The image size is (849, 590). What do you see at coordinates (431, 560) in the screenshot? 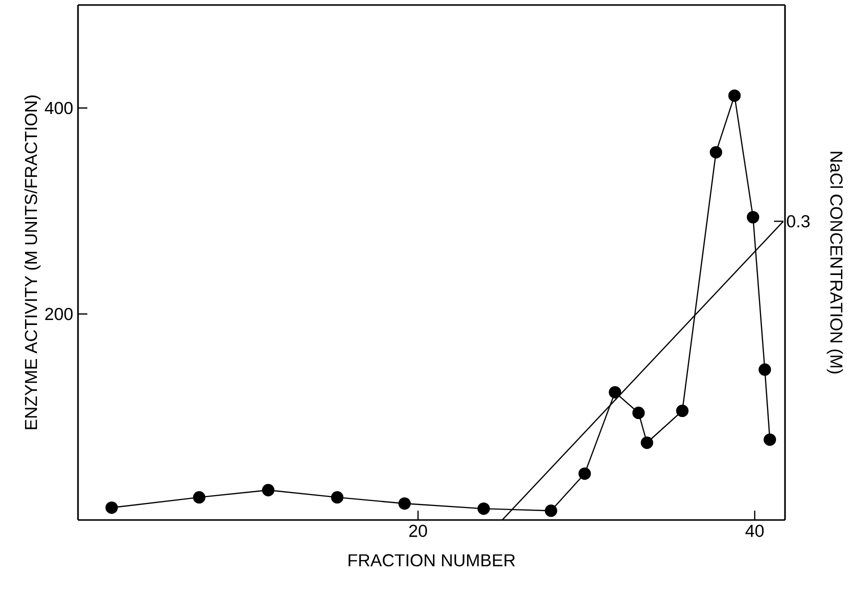
I see `x-axis-title: FRACTION NUMBER` at bounding box center [431, 560].